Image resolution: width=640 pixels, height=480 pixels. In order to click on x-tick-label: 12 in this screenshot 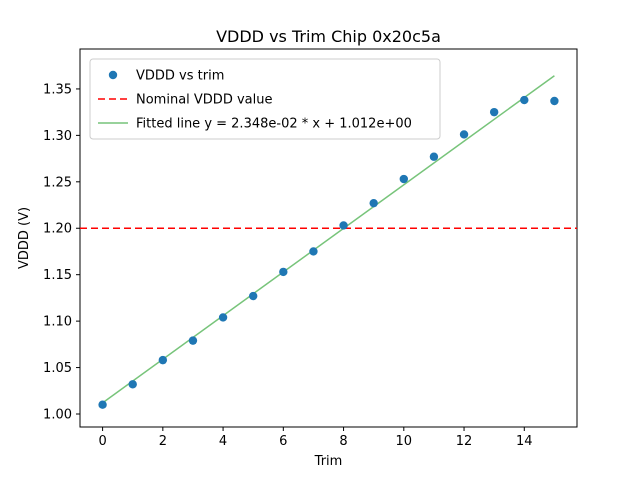, I will do `click(464, 441)`.